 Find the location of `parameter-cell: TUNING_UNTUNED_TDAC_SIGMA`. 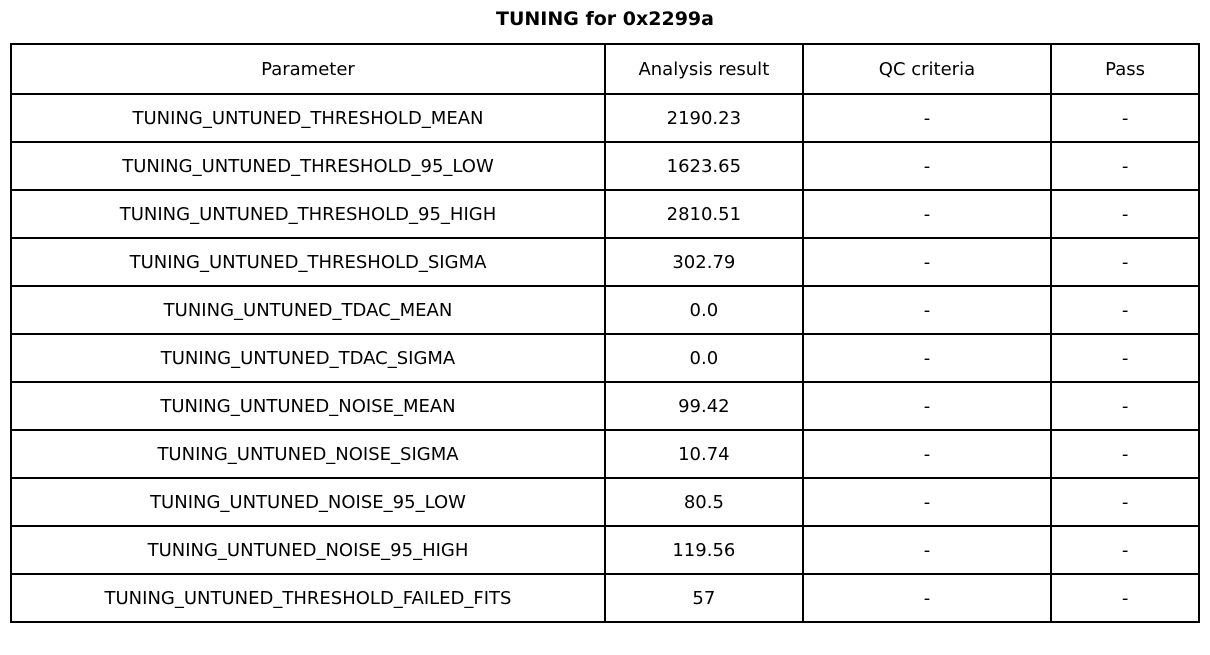

parameter-cell: TUNING_UNTUNED_TDAC_SIGMA is located at coordinates (308, 358).